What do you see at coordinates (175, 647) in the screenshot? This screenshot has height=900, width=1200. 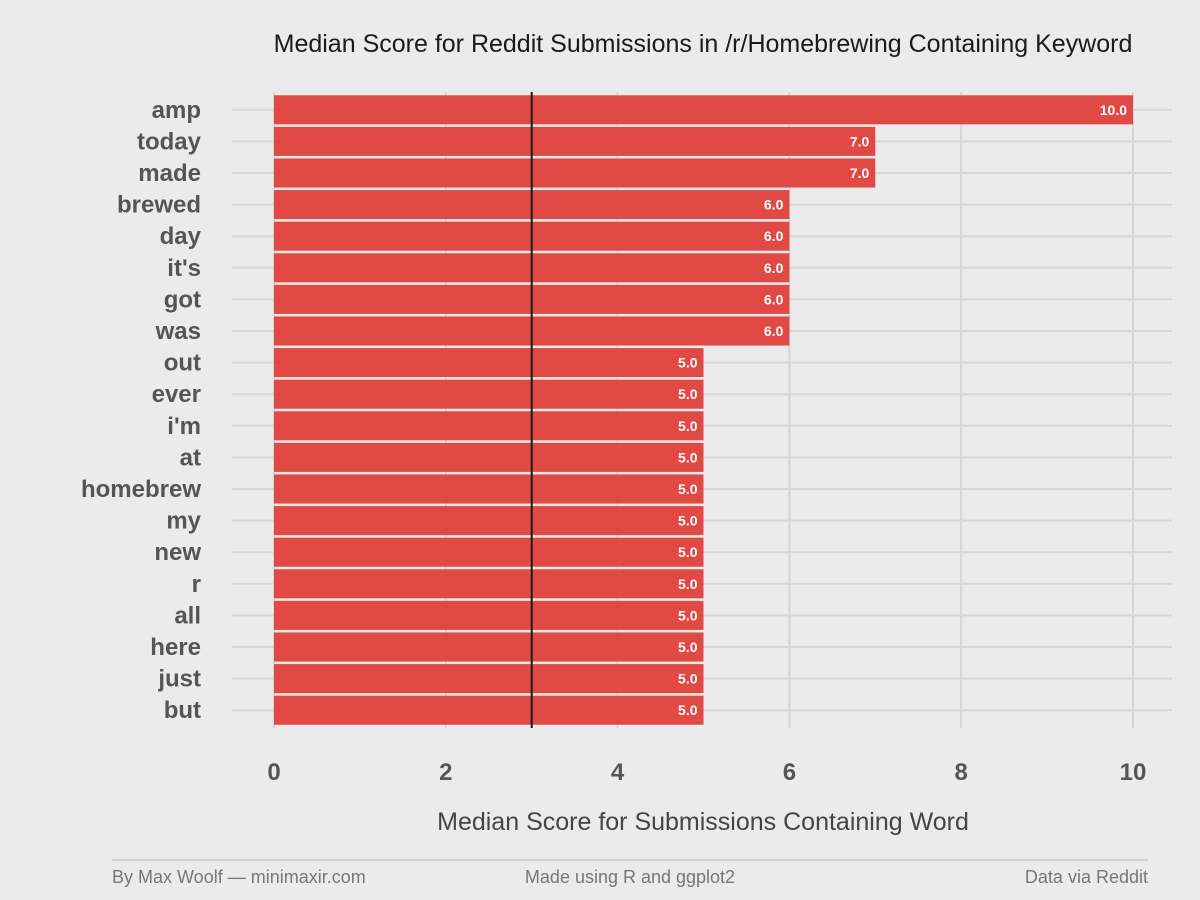 I see `y-axis-label: here` at bounding box center [175, 647].